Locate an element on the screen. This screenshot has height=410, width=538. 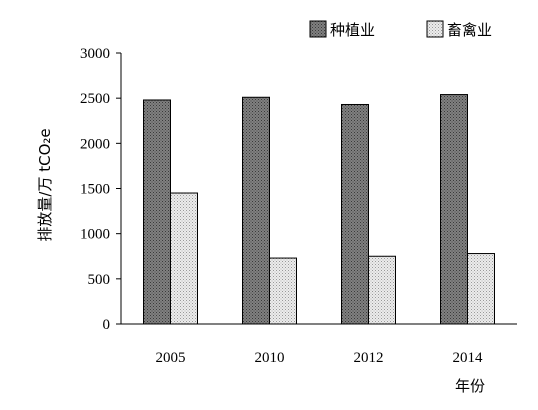
legend: 种植业 畜禽业 is located at coordinates (400, 29).